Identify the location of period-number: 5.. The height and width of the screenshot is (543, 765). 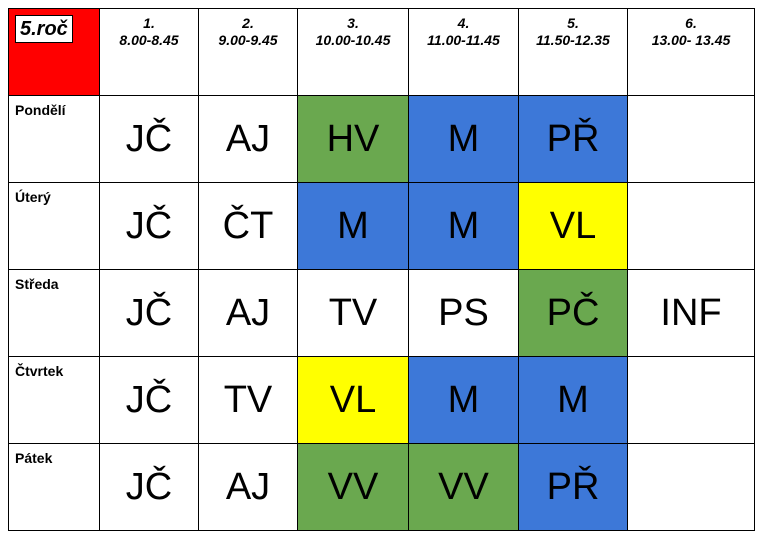
(573, 23).